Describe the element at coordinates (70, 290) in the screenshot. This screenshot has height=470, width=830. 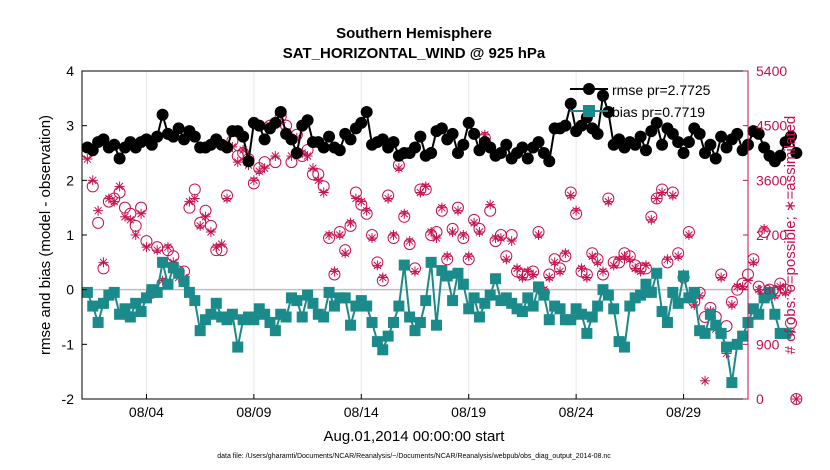
I see `left-tick-label: 0` at that location.